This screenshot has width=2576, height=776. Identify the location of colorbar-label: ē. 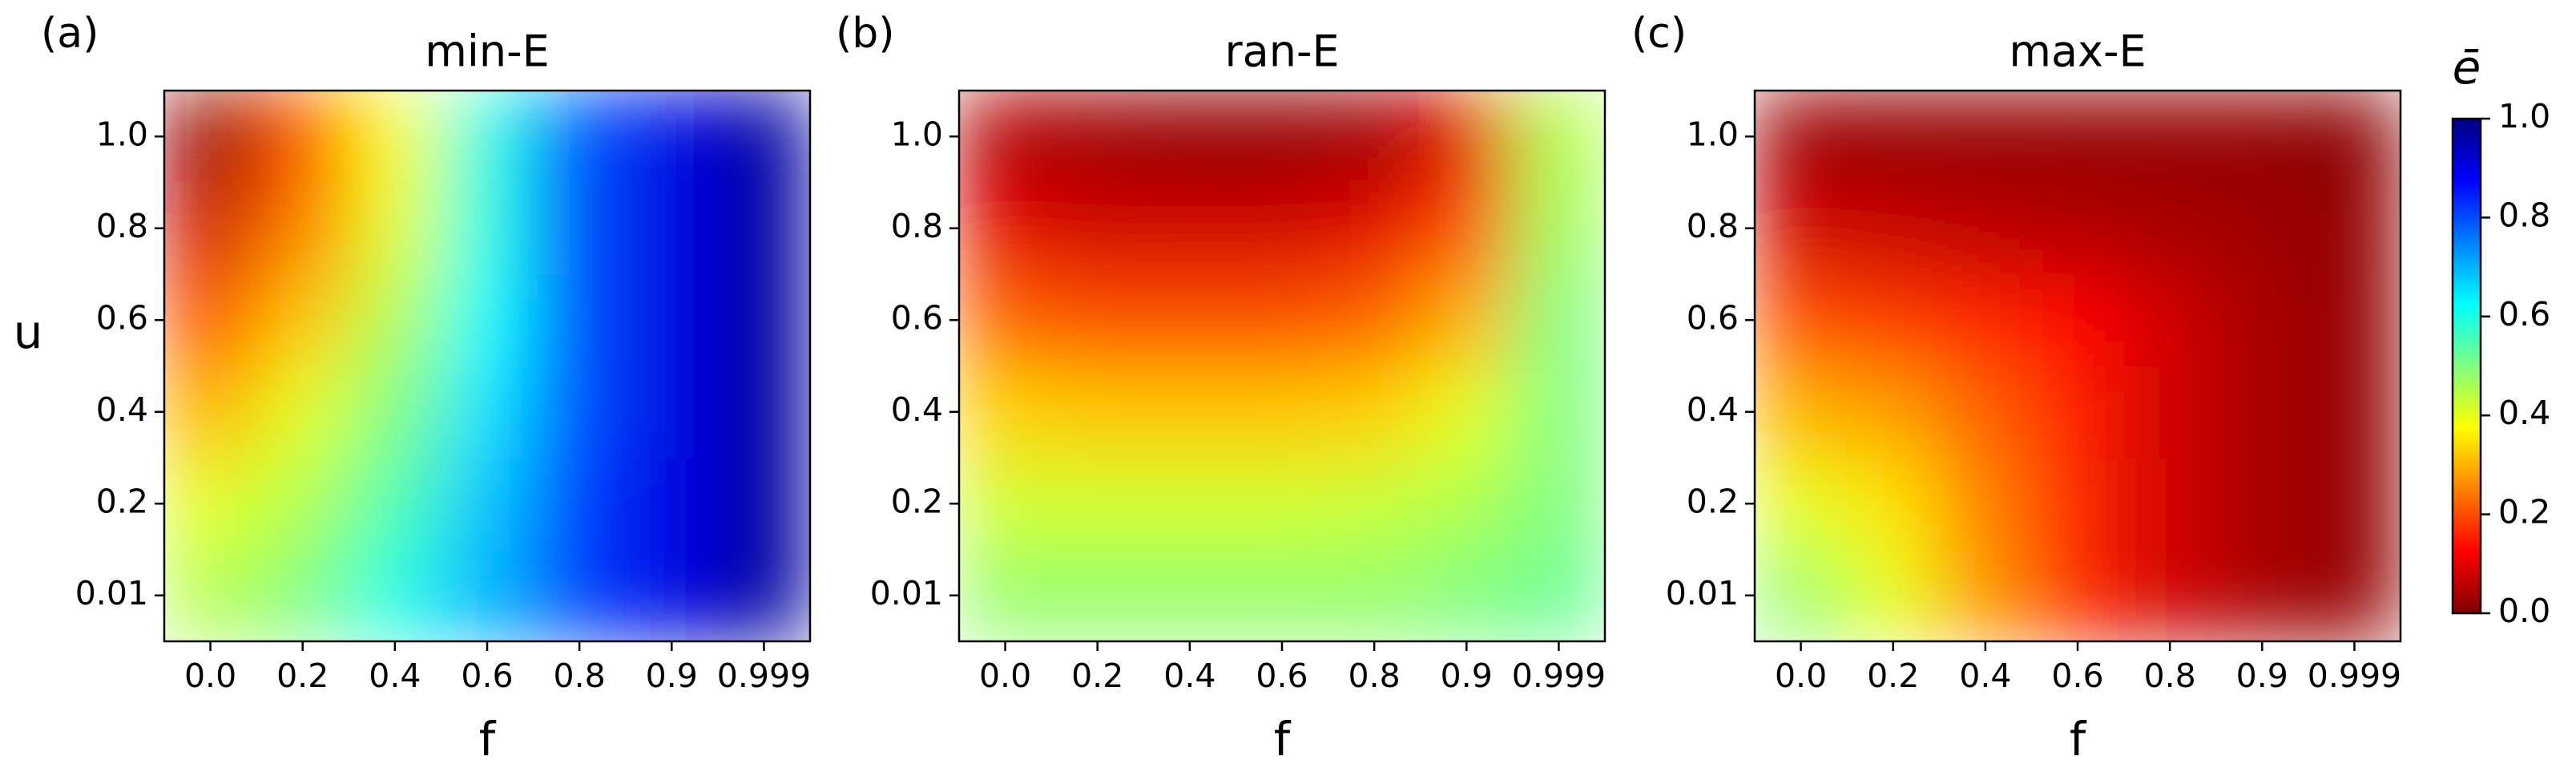
(2467, 67).